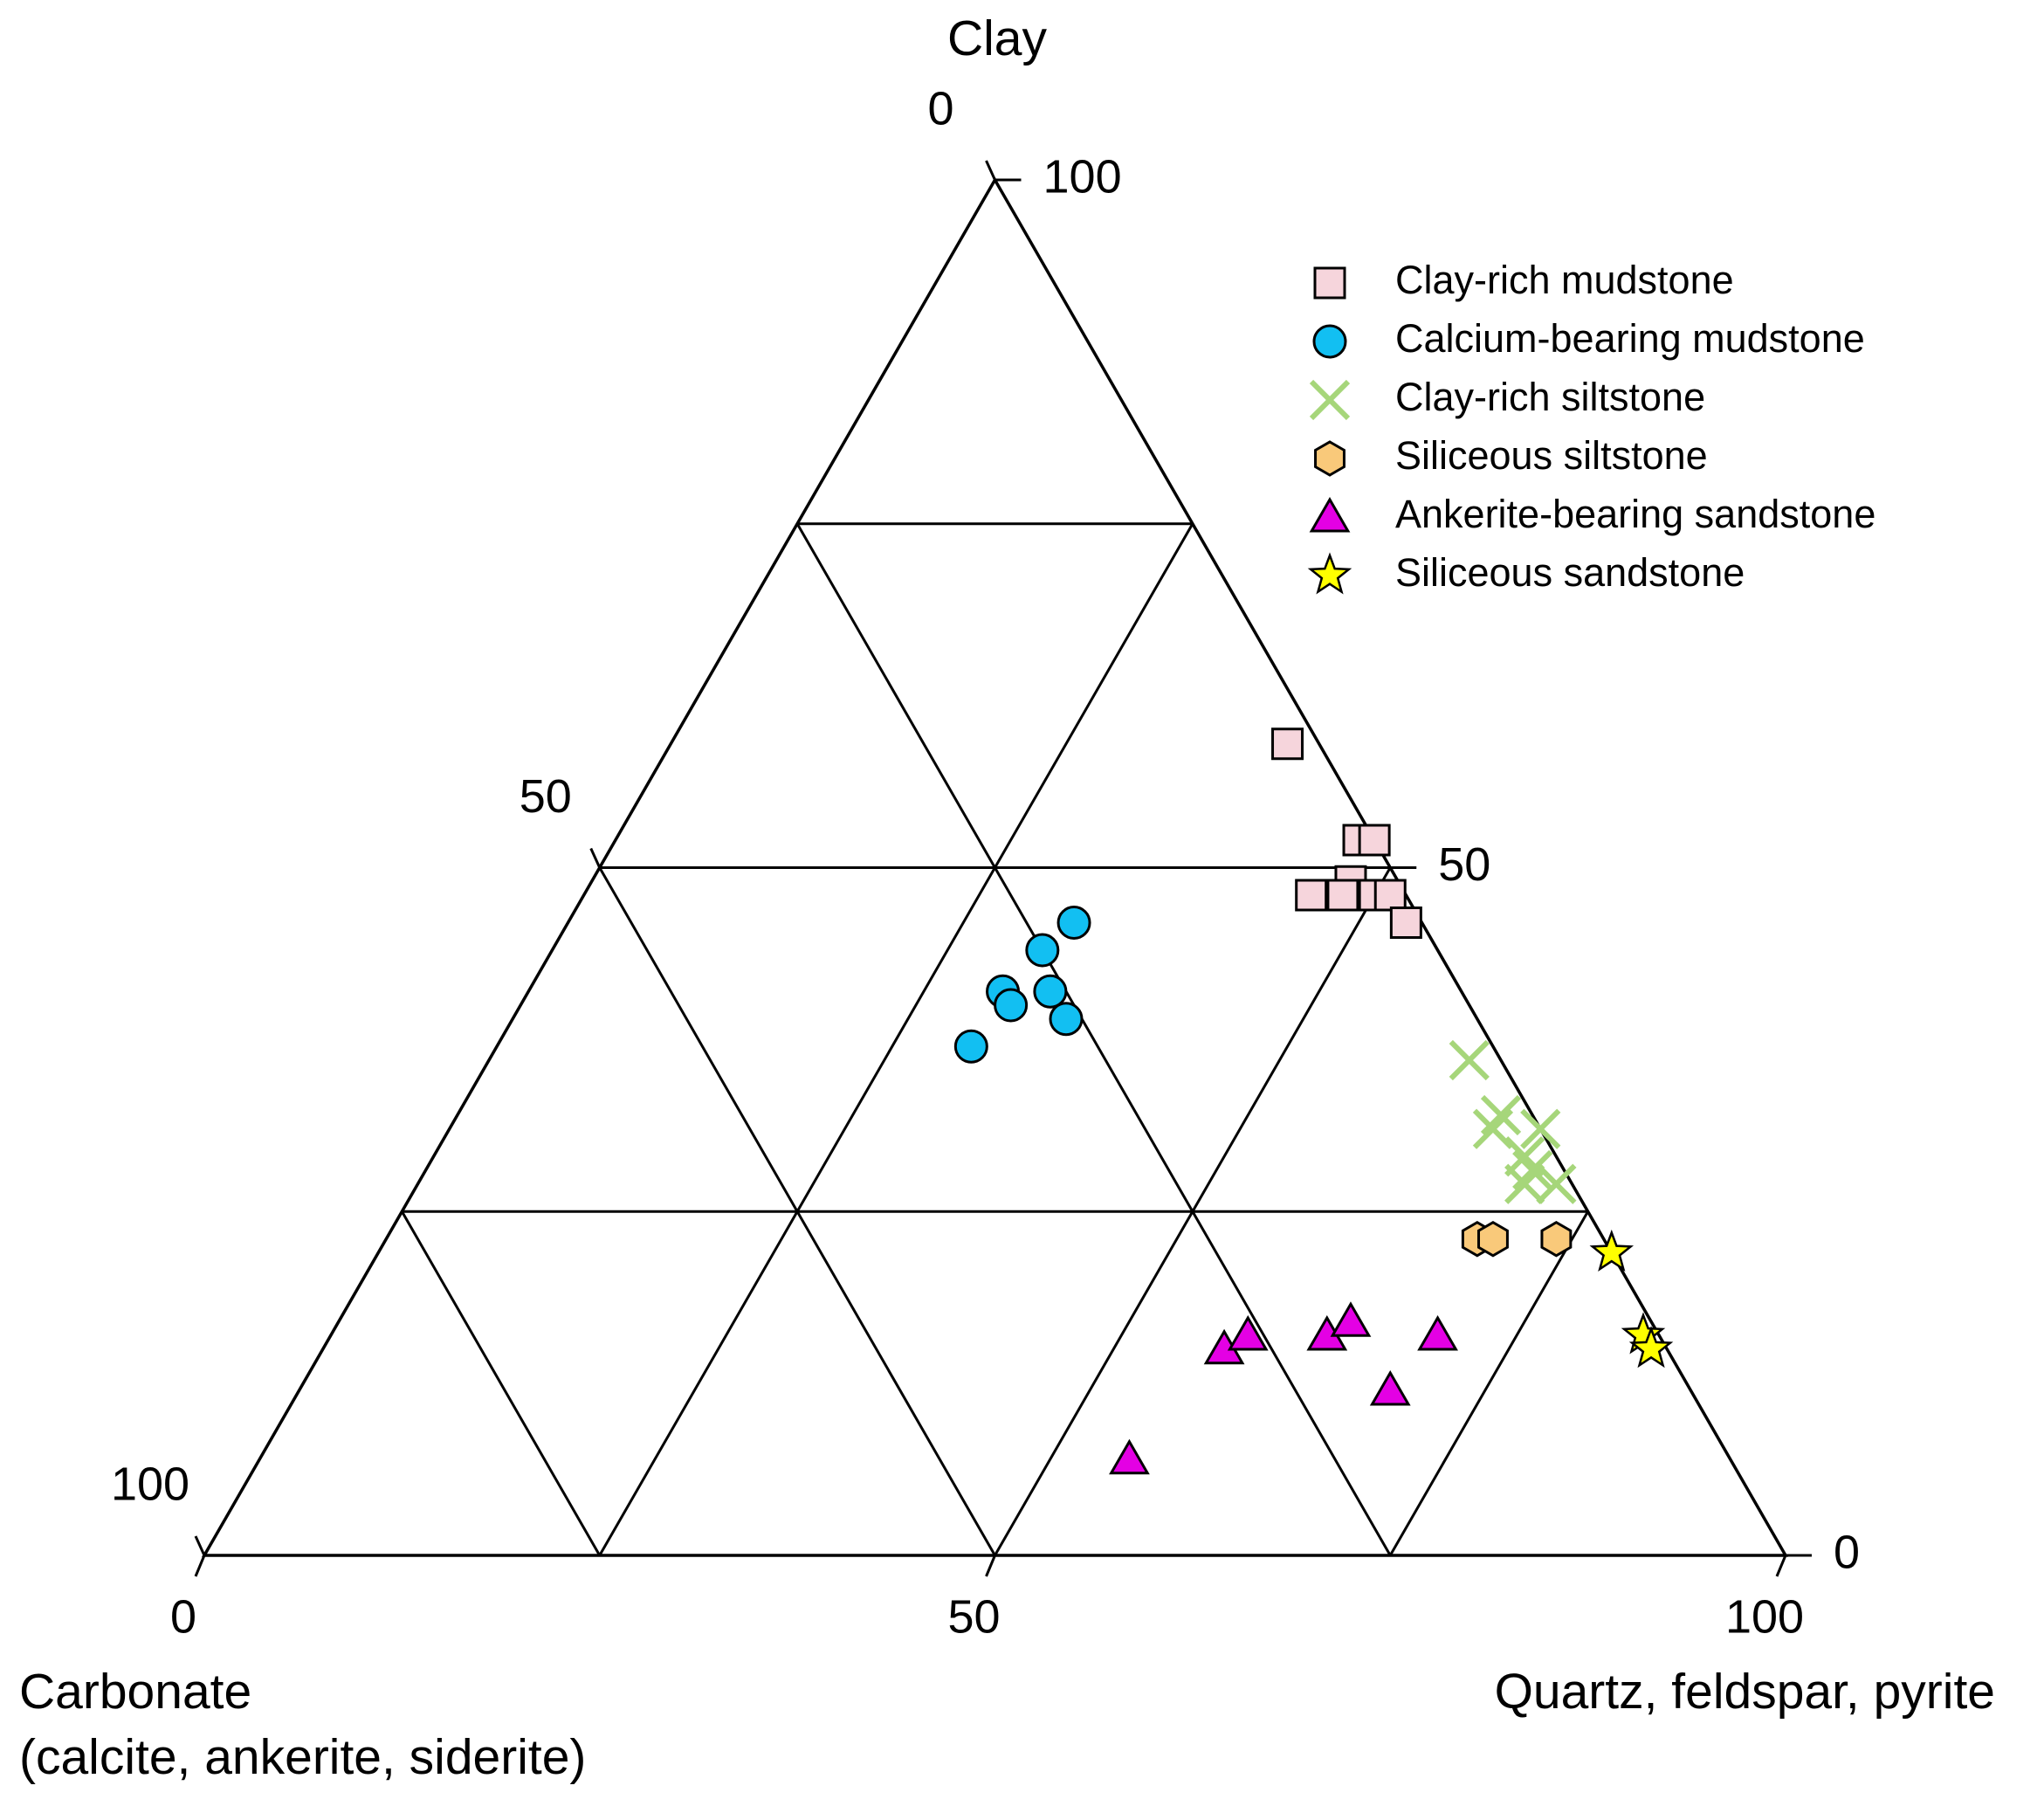 This screenshot has height=1820, width=2044. Describe the element at coordinates (135, 1692) in the screenshot. I see `carbonate-axis-label: Carbonate` at that location.